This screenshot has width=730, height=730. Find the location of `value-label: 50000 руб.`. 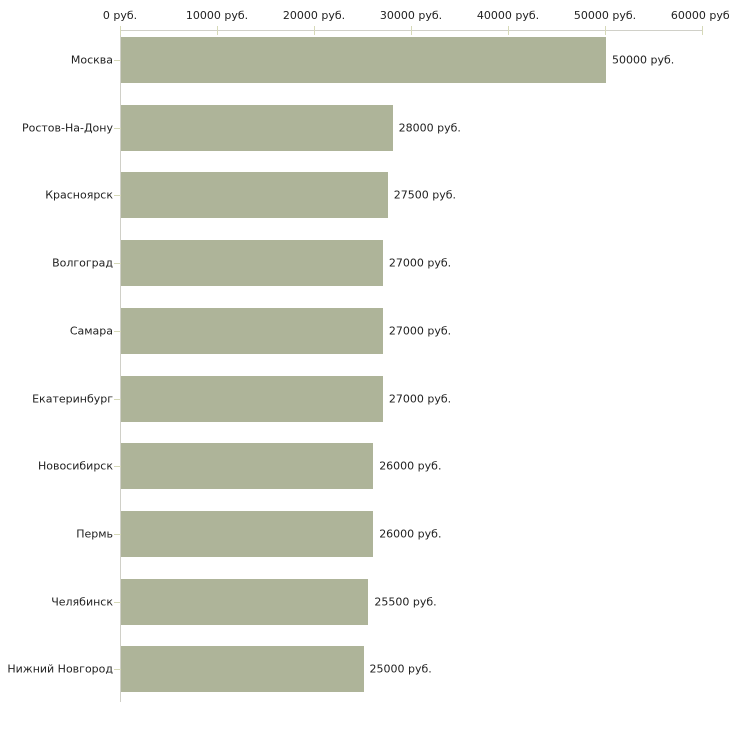

value-label: 50000 руб. is located at coordinates (643, 60).